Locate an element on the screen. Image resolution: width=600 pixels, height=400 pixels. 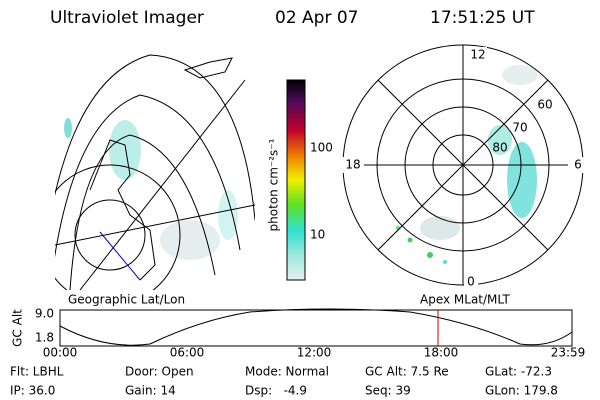
mlt-label: 12 is located at coordinates (477, 55).